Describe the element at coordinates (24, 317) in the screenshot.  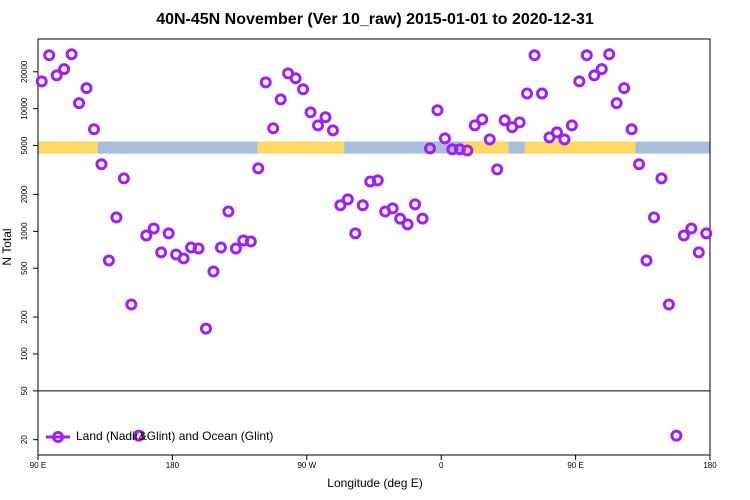
I see `y-tick-label: 200` at that location.